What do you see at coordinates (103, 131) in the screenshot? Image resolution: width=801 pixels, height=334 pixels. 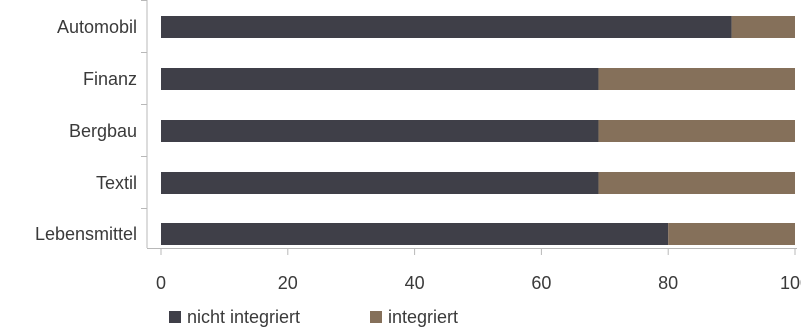 I see `category-label-bergbau: Bergbau` at bounding box center [103, 131].